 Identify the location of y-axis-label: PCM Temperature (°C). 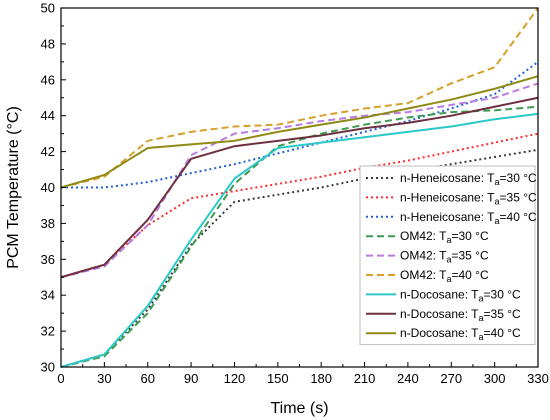
(13, 187).